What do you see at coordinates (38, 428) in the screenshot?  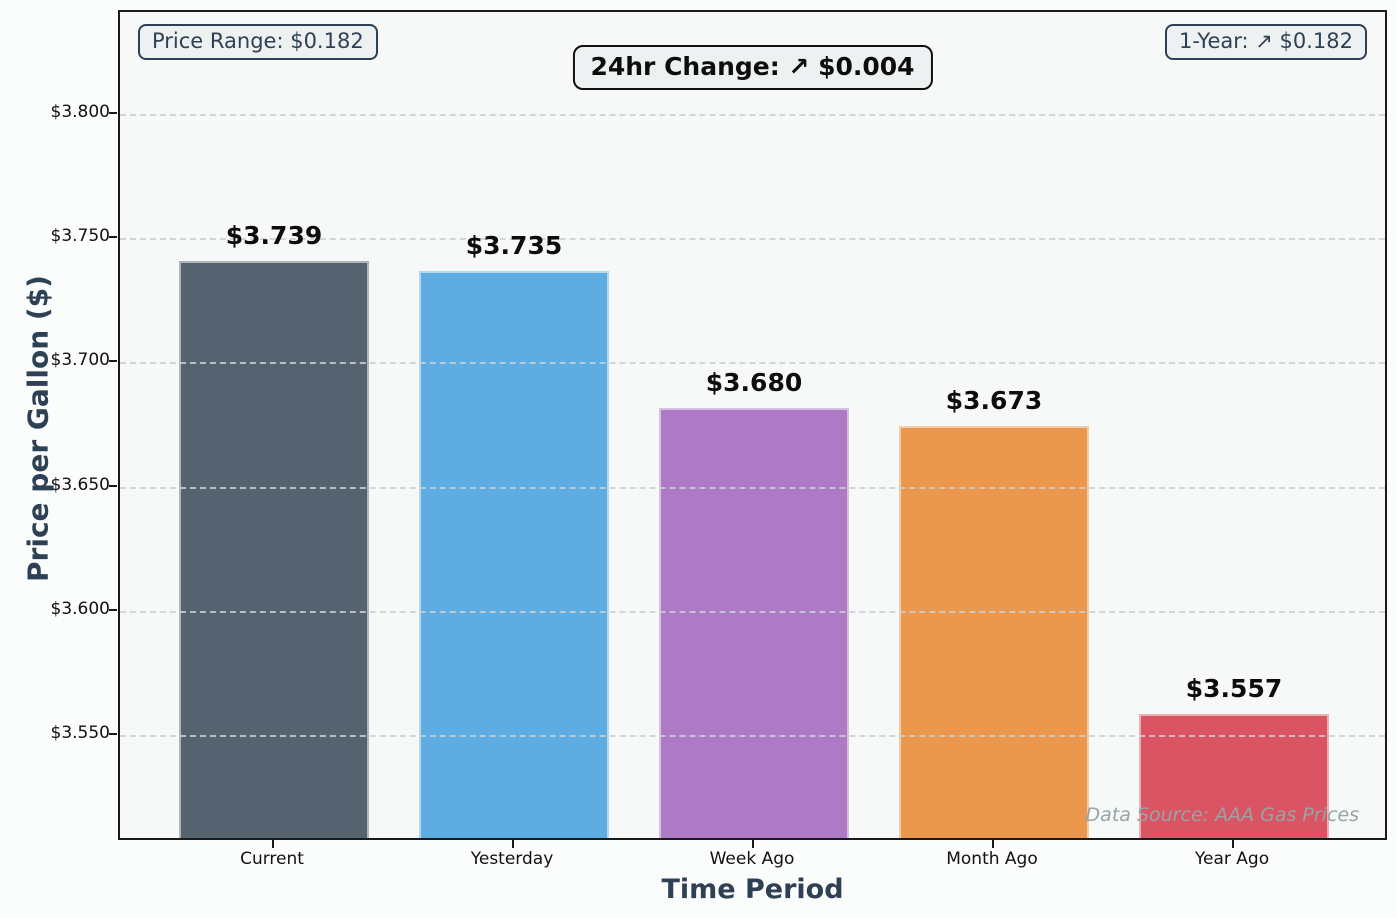 I see `y-axis-label: Price per Gallon ($)` at bounding box center [38, 428].